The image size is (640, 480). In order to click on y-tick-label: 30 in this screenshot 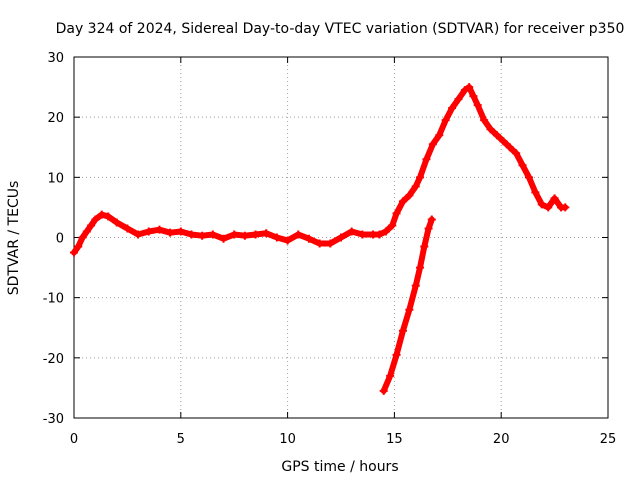, I will do `click(55, 58)`.